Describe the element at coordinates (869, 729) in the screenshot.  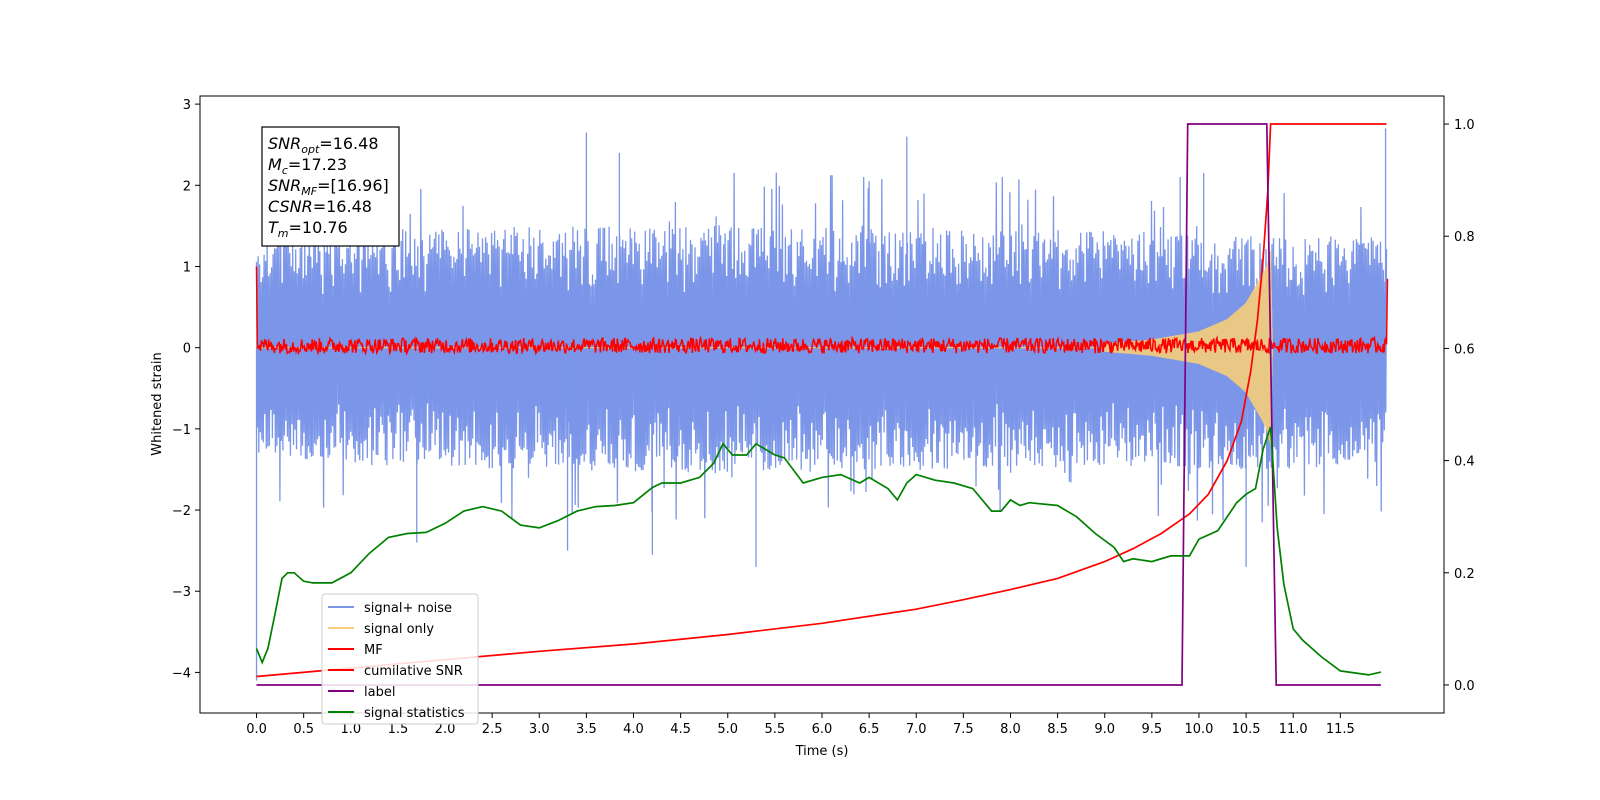
I see `x-tick-label: 6.5` at that location.